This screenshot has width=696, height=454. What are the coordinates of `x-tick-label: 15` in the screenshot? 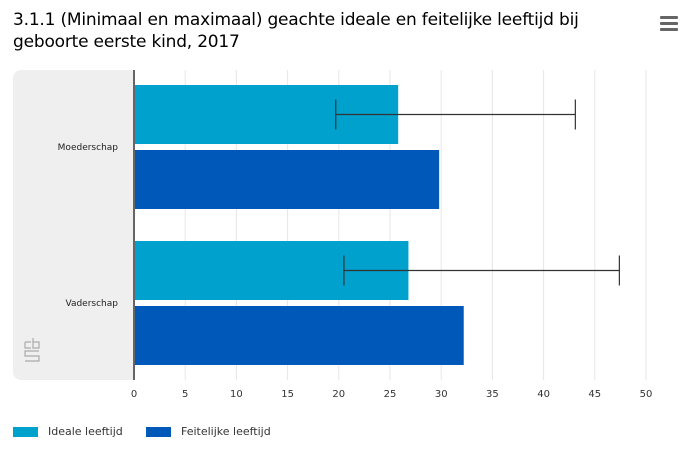 It's located at (287, 394).